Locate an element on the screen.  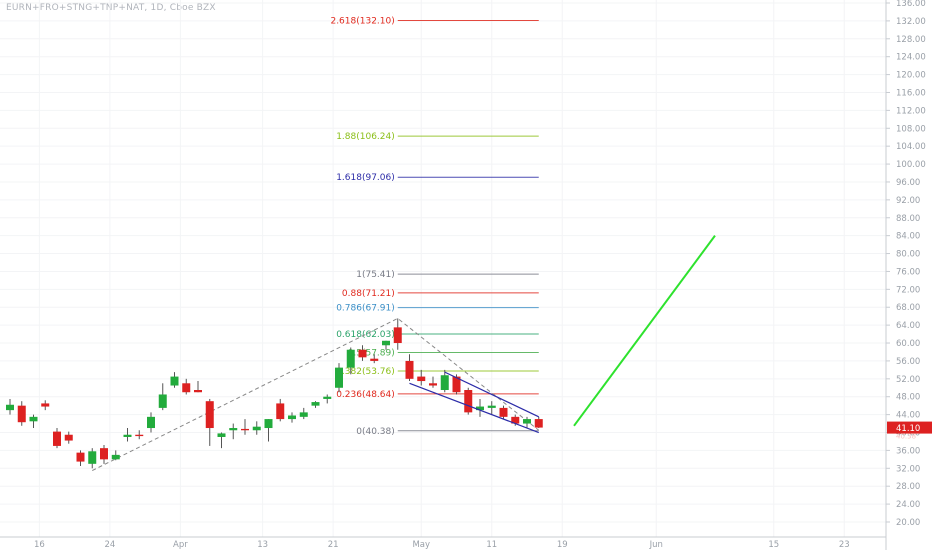
fib-level-label: 0.236(48.64) is located at coordinates (365, 395).